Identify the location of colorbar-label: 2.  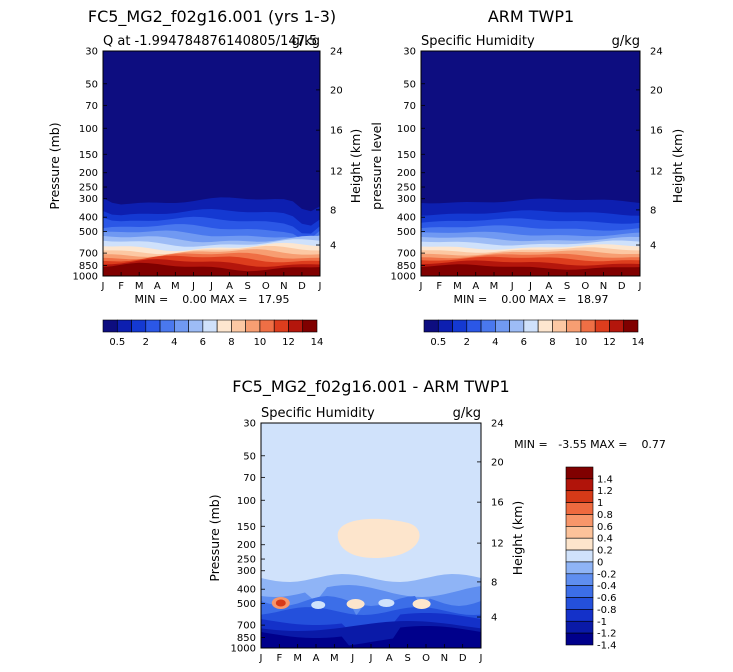
(467, 342).